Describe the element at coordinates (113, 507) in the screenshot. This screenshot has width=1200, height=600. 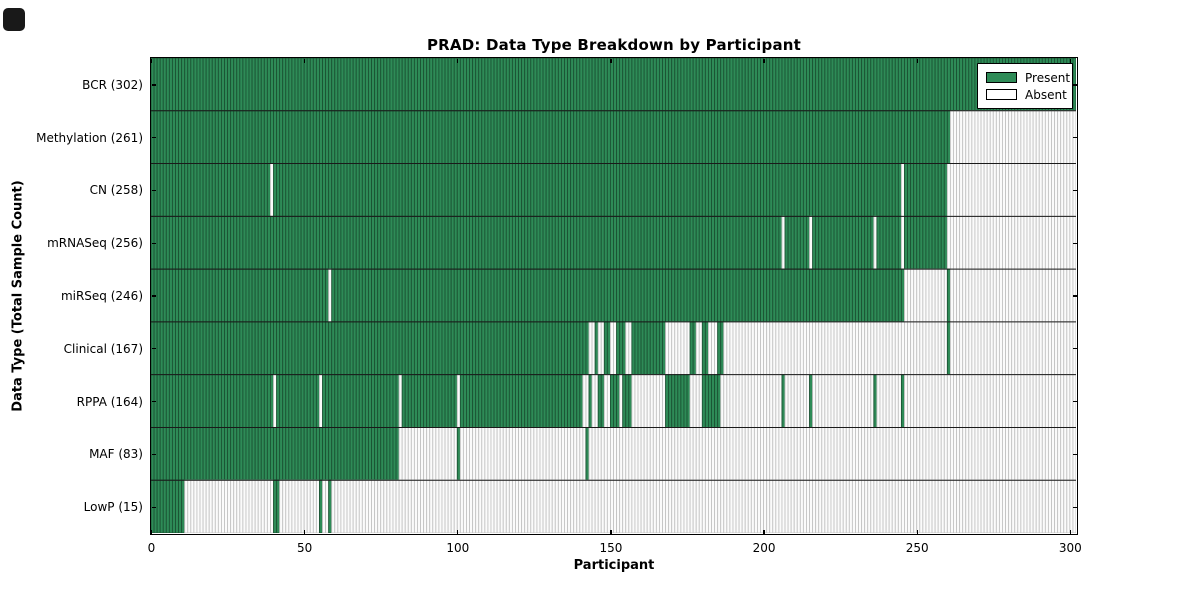
I see `y-tick-label: LowP (15)` at that location.